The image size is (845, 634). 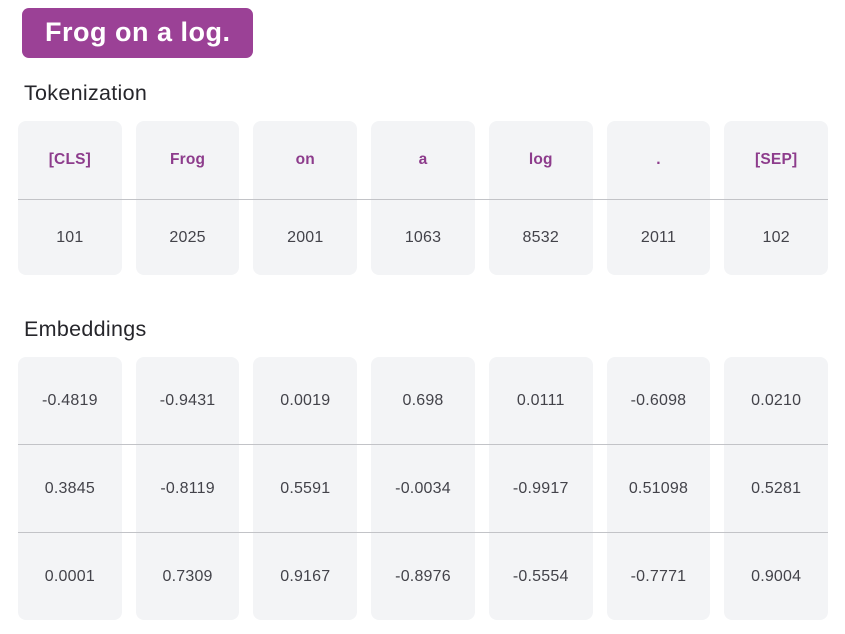 I want to click on tokenization-heading: Tokenization, so click(x=86, y=93).